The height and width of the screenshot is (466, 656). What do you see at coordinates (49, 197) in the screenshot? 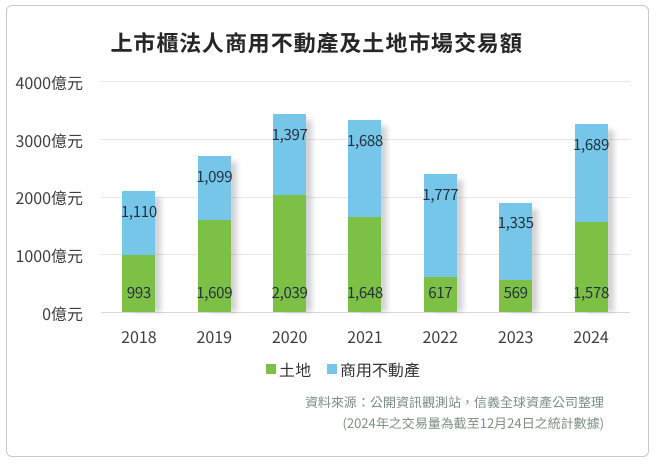
I see `y-axis-tick-label: 2000億元` at bounding box center [49, 197].